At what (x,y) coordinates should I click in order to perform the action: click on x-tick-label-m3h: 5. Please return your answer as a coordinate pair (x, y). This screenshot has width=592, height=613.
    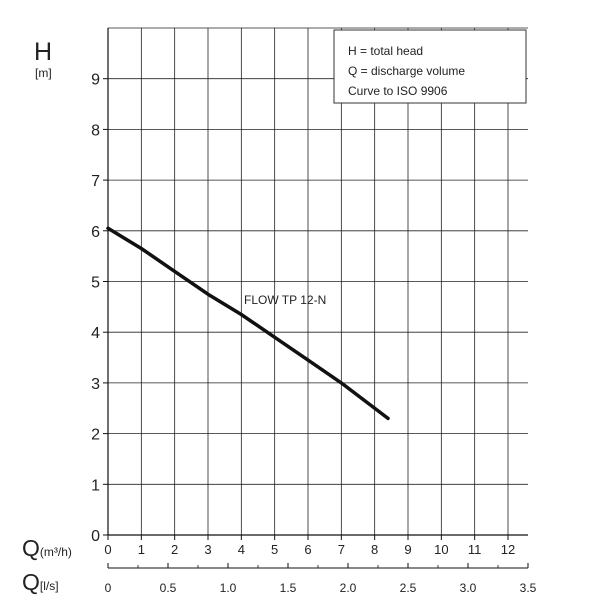
    Looking at the image, I should click on (274, 549).